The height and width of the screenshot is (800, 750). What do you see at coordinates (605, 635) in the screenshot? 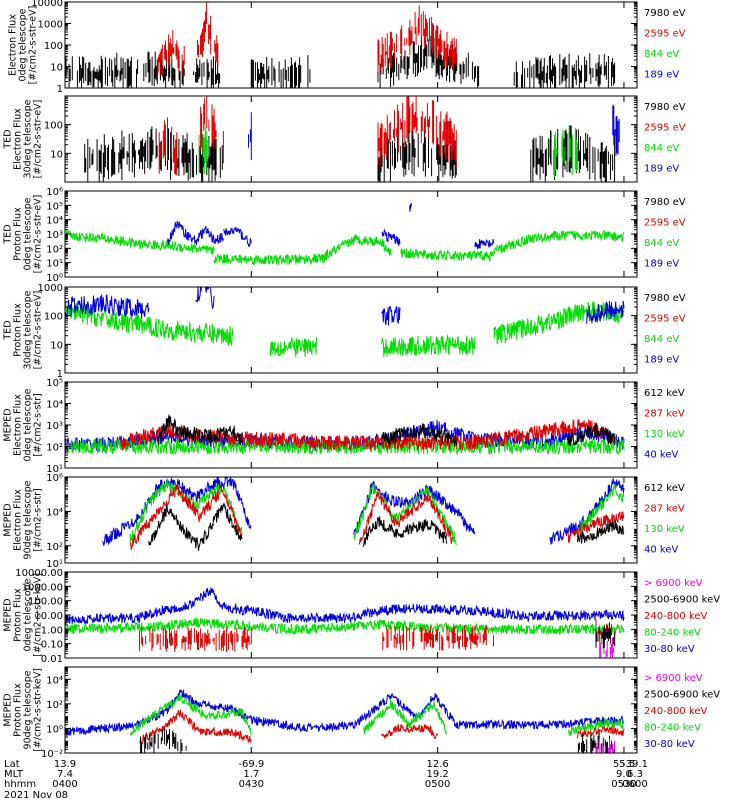
I see `series-2500-6900-kev` at bounding box center [605, 635].